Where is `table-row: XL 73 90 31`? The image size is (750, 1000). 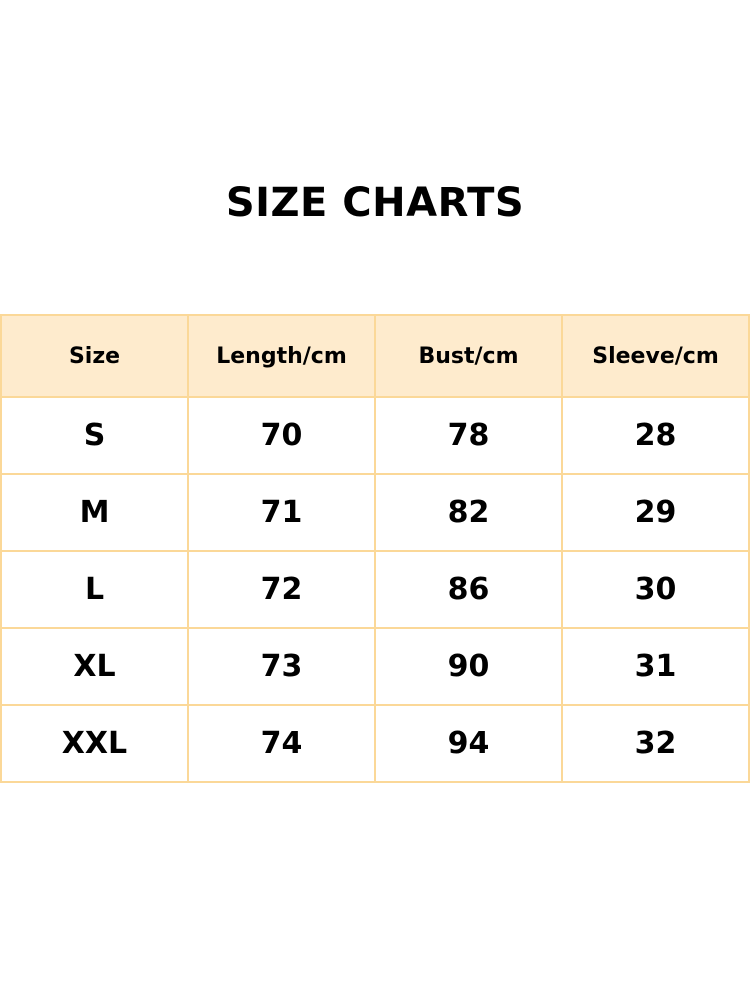 table-row: XL 73 90 31 is located at coordinates (375, 666).